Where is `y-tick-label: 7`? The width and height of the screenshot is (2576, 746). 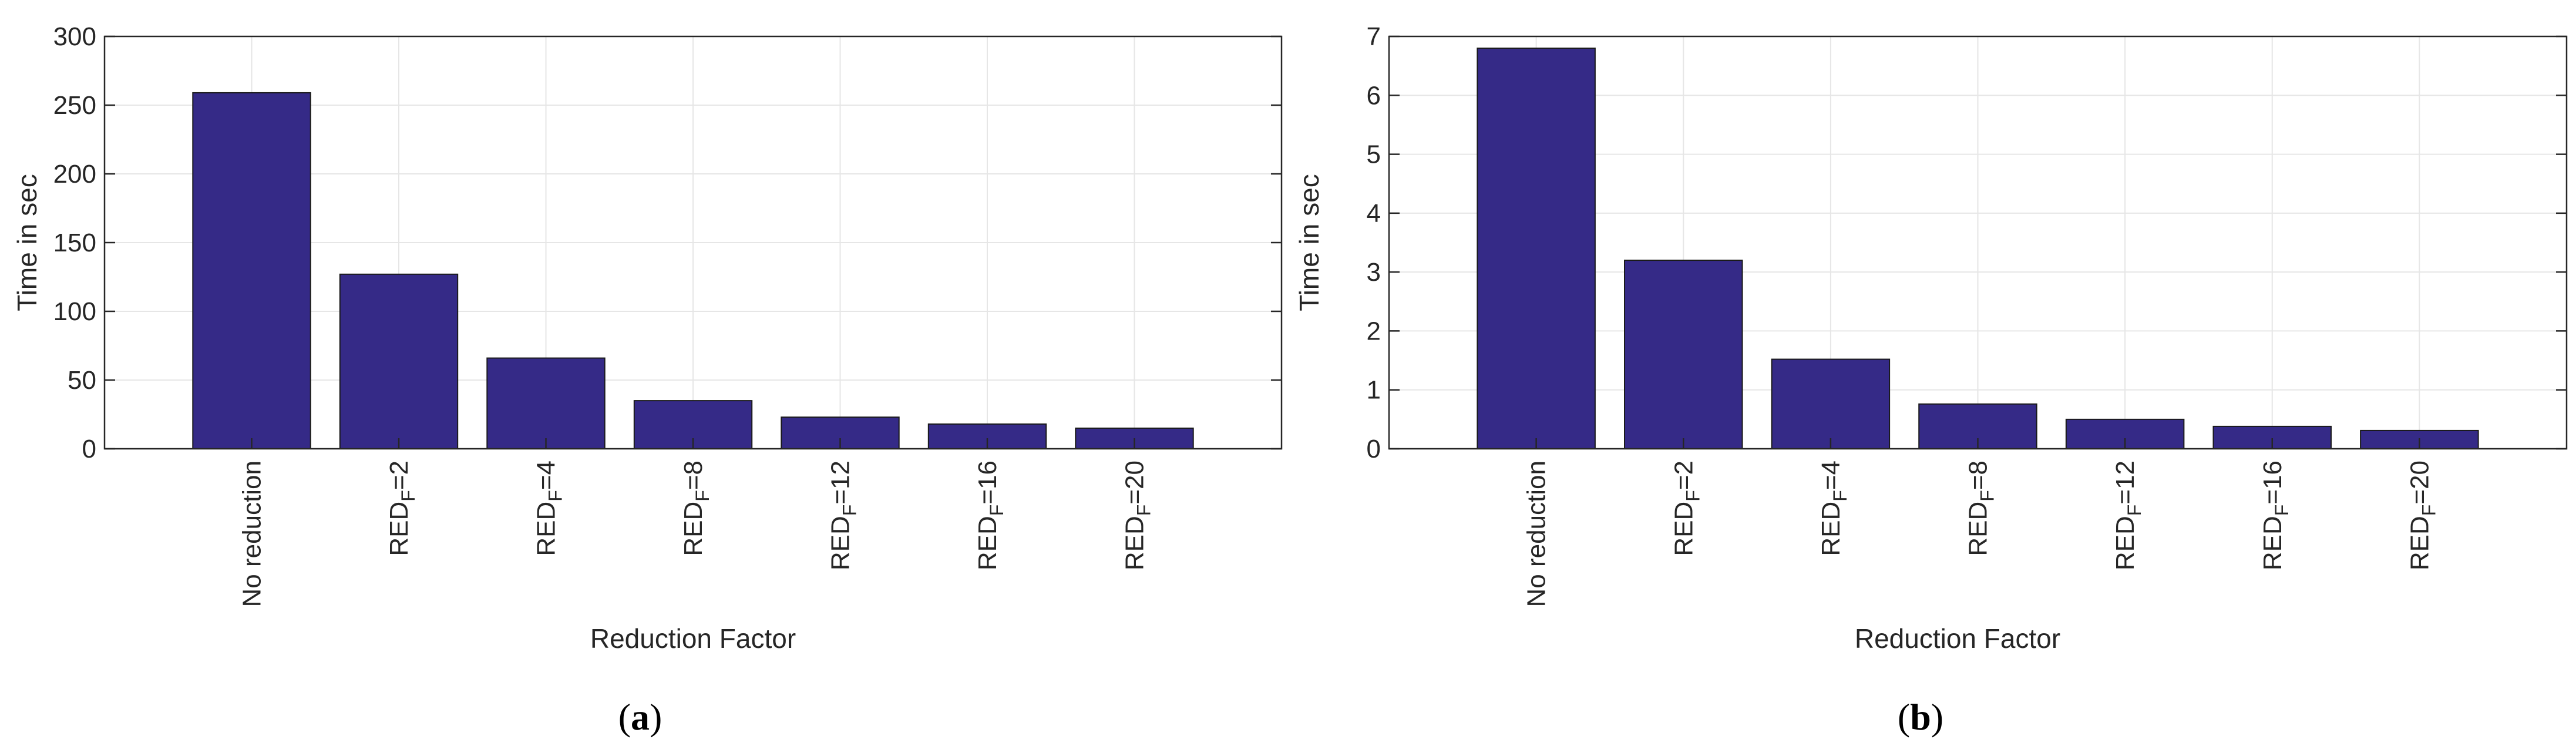 y-tick-label: 7 is located at coordinates (1374, 36).